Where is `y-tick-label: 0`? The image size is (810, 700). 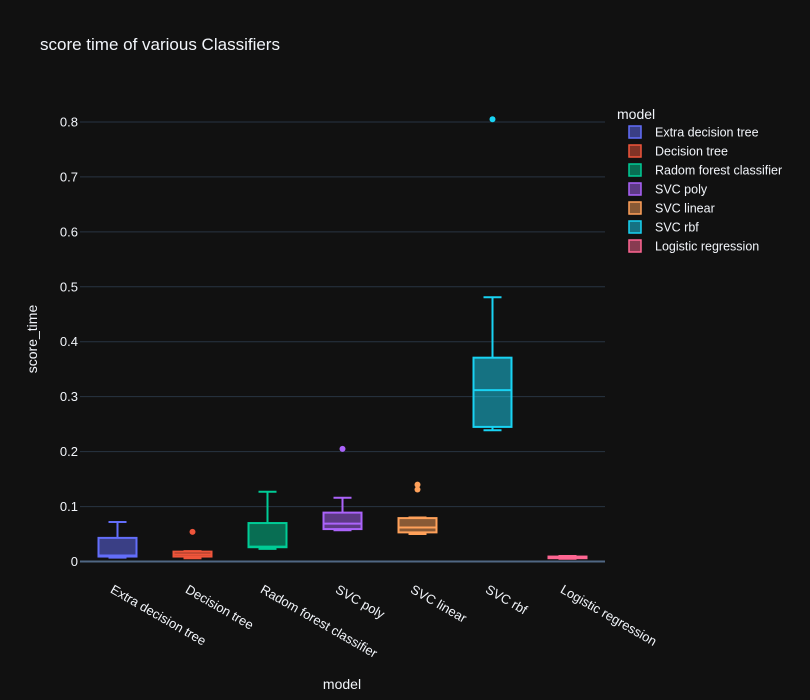
y-tick-label: 0 is located at coordinates (74, 561).